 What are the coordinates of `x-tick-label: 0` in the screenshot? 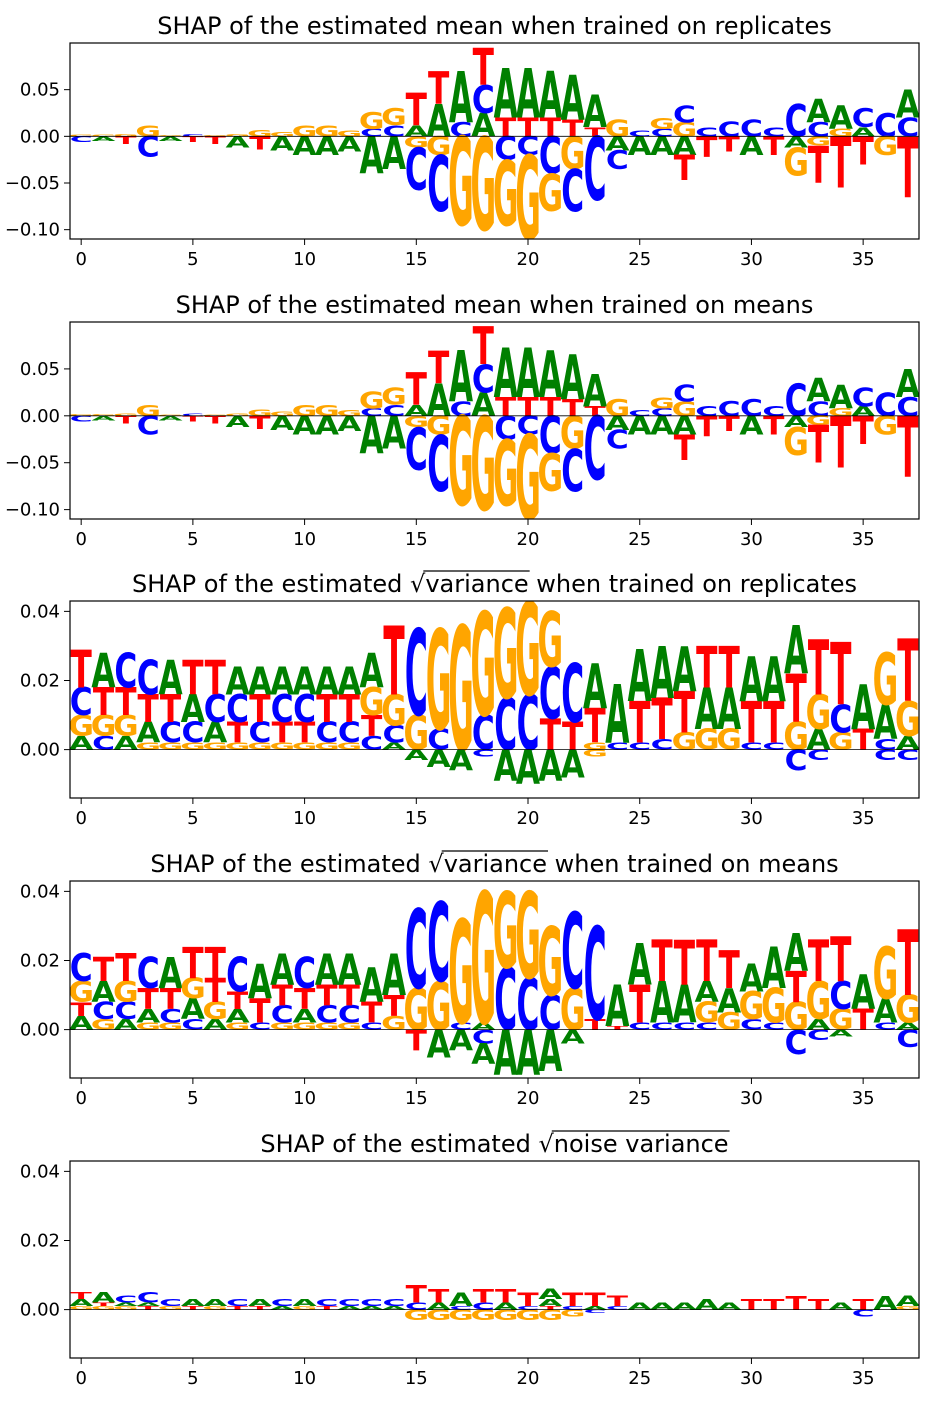 It's located at (80, 259).